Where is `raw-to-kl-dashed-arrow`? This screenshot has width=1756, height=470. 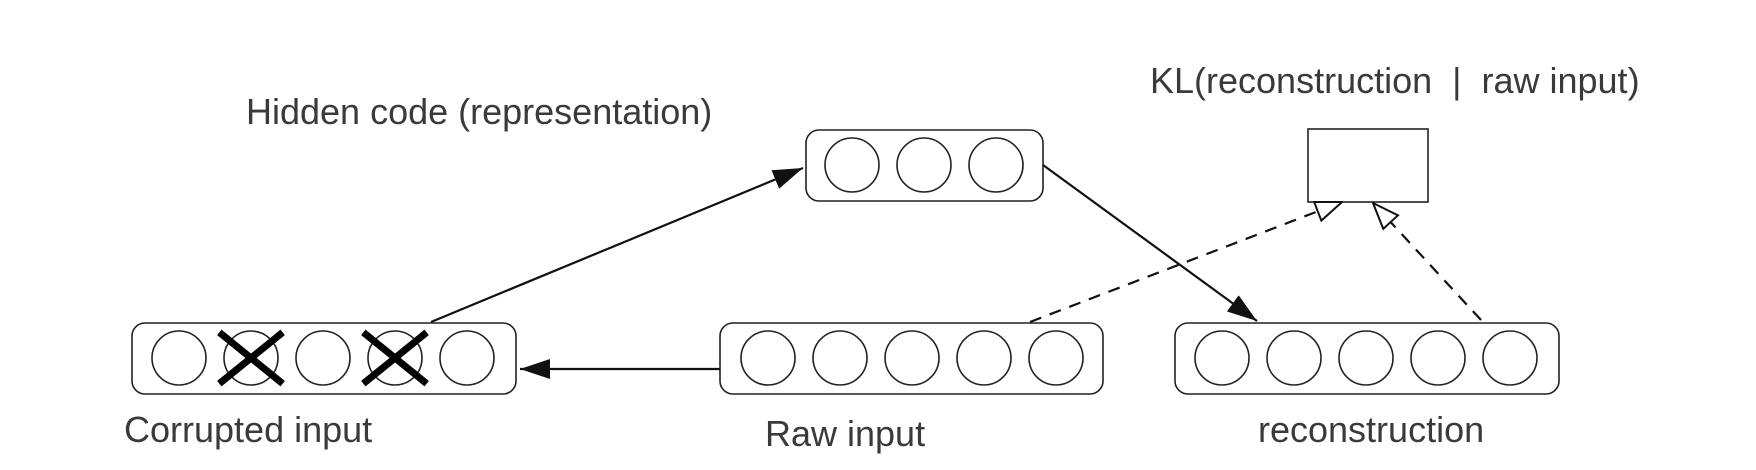
raw-to-kl-dashed-arrow is located at coordinates (1185, 262).